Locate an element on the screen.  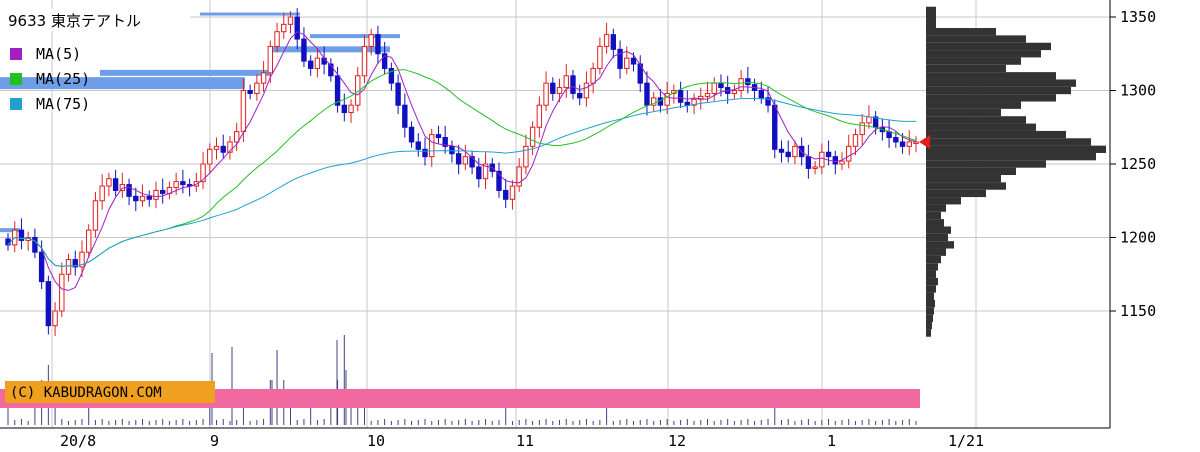
y-axis-ticks: 1150 1200 1250 1300 1350 is located at coordinates (1133, 164).